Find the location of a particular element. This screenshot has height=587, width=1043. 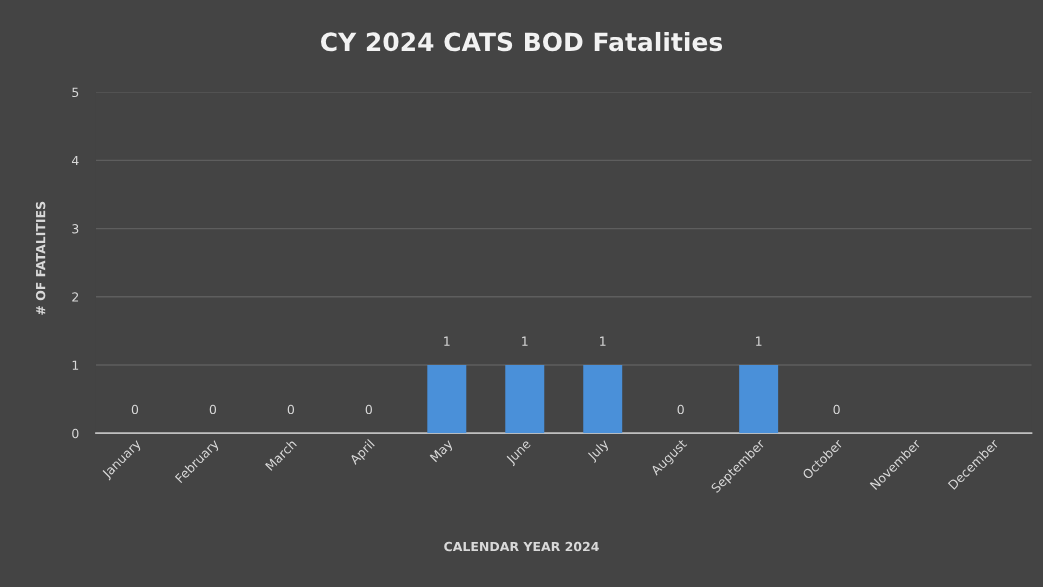

y-tick-label: 1 is located at coordinates (75, 365).